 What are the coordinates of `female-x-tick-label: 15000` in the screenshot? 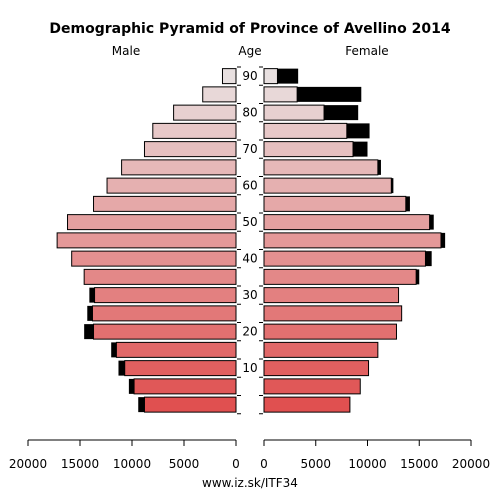 It's located at (419, 464).